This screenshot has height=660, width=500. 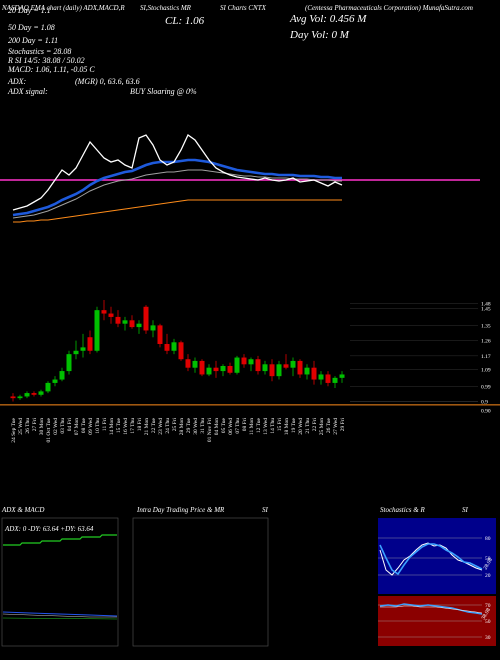 What do you see at coordinates (231, 426) in the screenshot?
I see `x-tick-label: 06 Wed` at bounding box center [231, 426].